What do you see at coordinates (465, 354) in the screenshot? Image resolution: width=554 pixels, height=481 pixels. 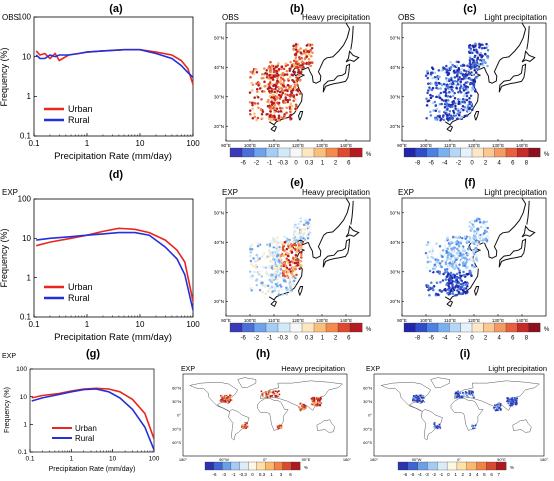 I see `panel-i-tag: (i)` at bounding box center [465, 354].